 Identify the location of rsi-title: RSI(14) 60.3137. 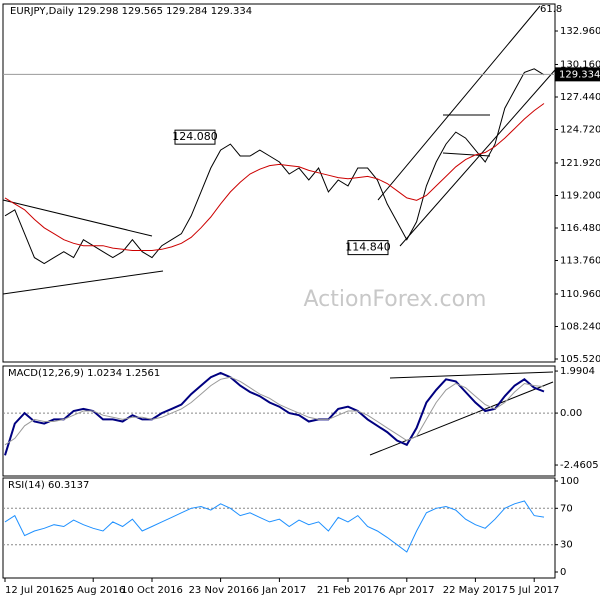
(48, 485).